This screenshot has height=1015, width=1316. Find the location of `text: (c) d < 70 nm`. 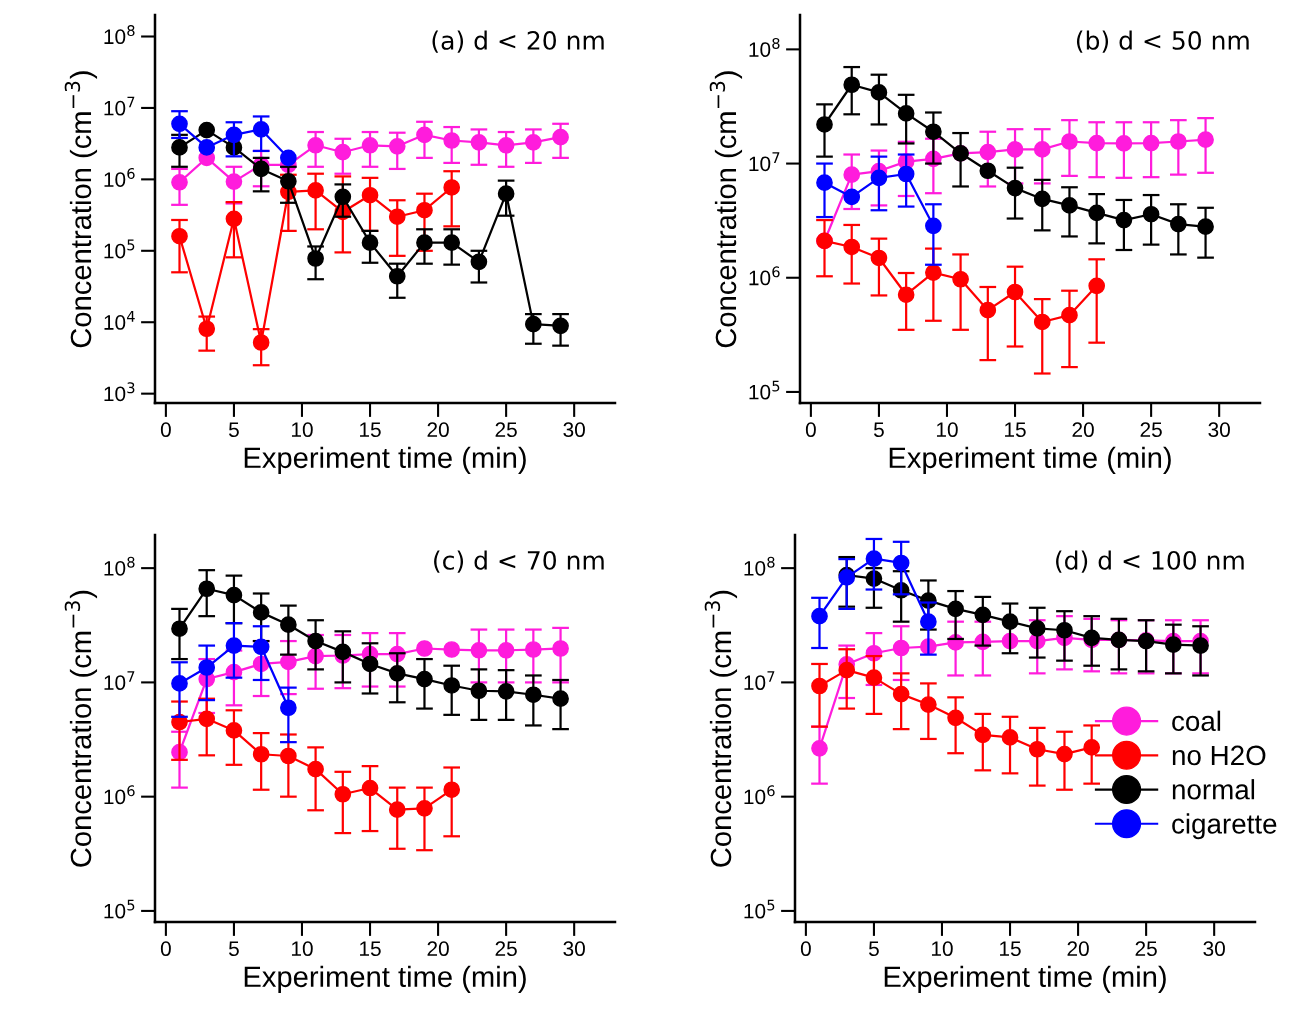

text: (c) d < 70 nm is located at coordinates (519, 561).